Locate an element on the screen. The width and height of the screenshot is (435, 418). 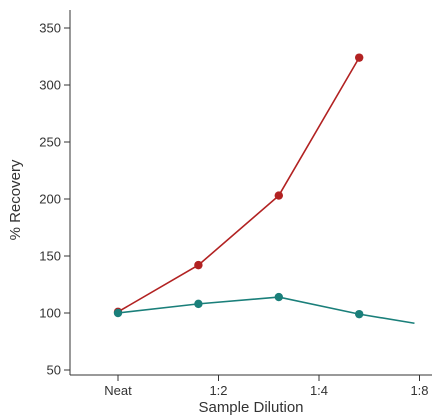
y-tick-label: 350 is located at coordinates (50, 28).